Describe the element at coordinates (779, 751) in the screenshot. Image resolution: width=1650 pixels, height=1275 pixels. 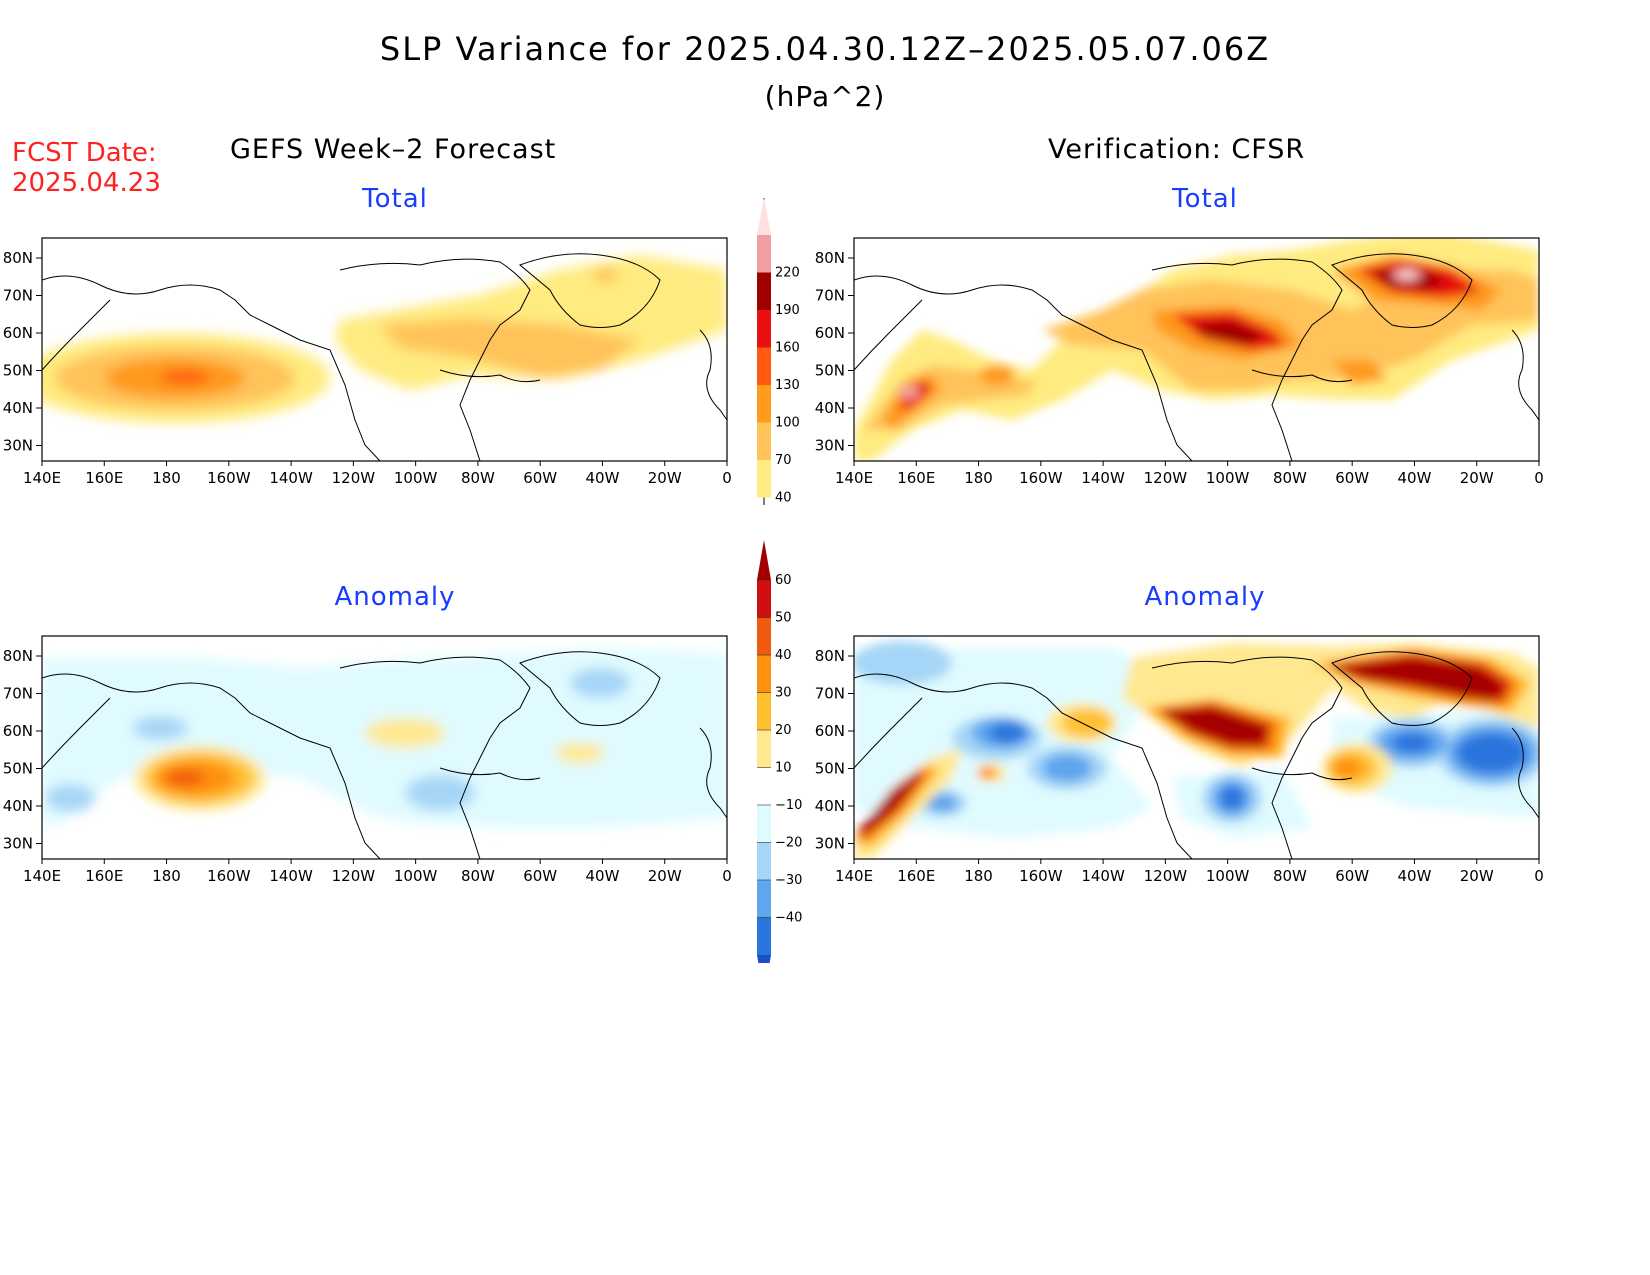
I see `colorbar-anomaly: 60 50 40 30 20 10 −10 −20 −30 −40` at that location.